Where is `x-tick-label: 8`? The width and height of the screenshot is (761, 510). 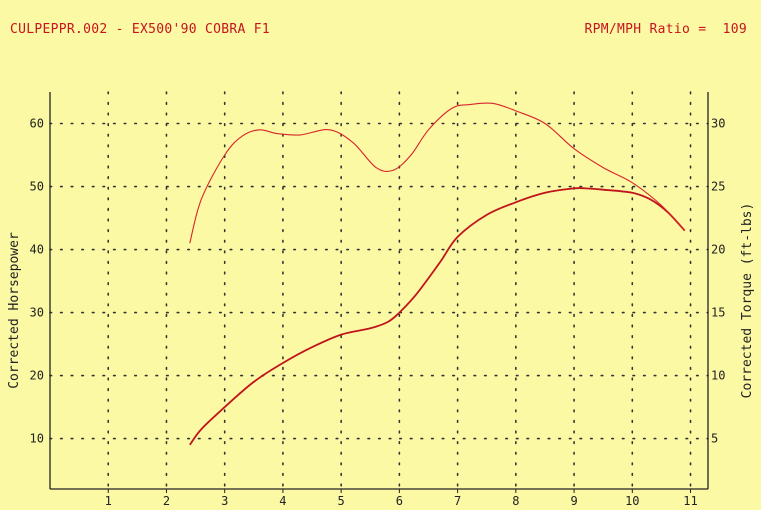 x-tick-label: 8 is located at coordinates (515, 501).